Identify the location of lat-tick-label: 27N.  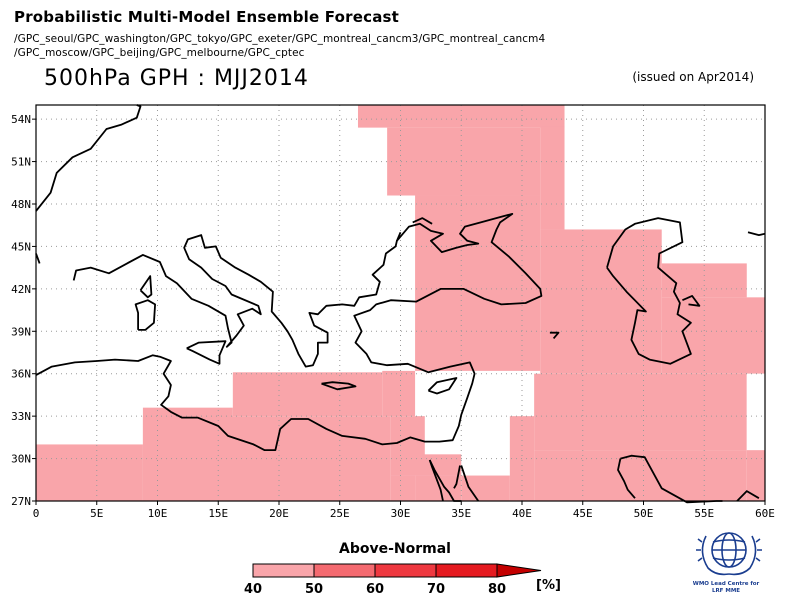
(21, 501).